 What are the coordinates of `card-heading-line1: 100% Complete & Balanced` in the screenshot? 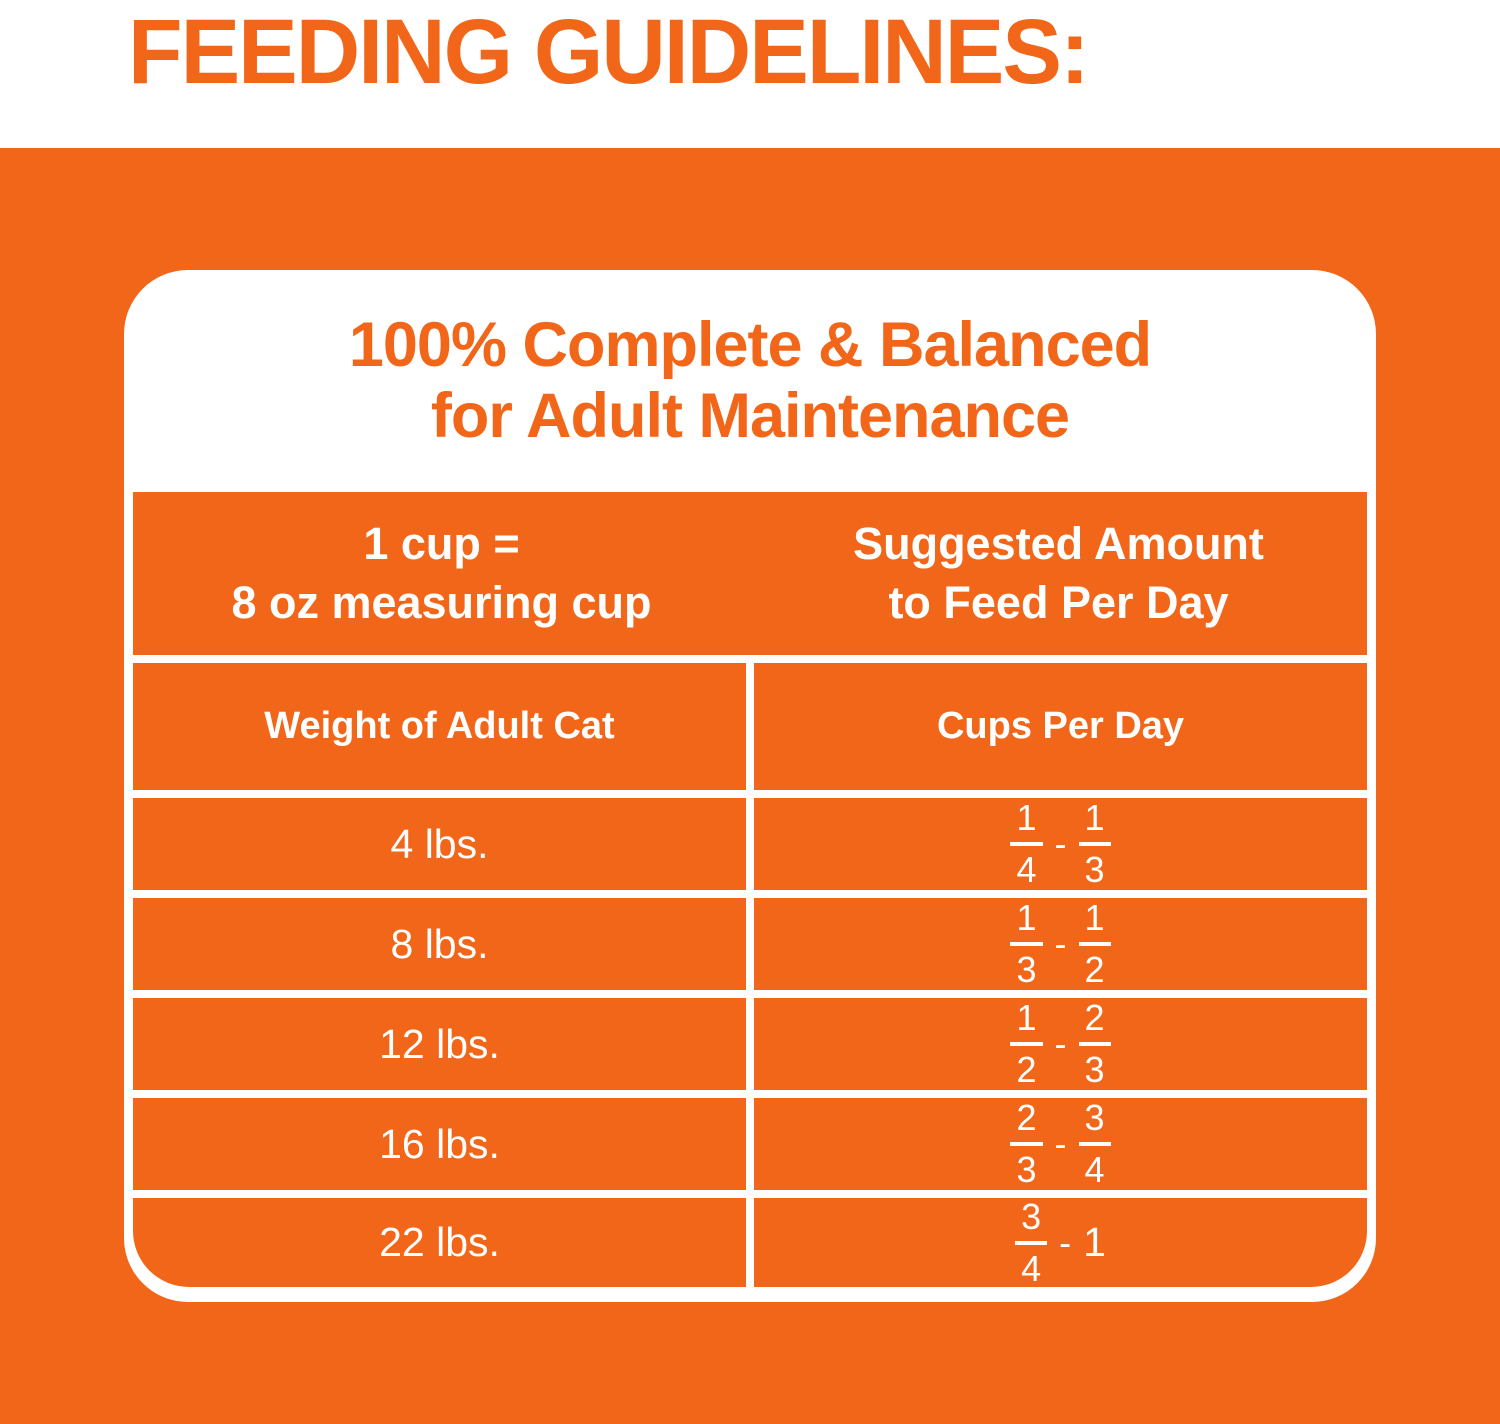 It's located at (750, 345).